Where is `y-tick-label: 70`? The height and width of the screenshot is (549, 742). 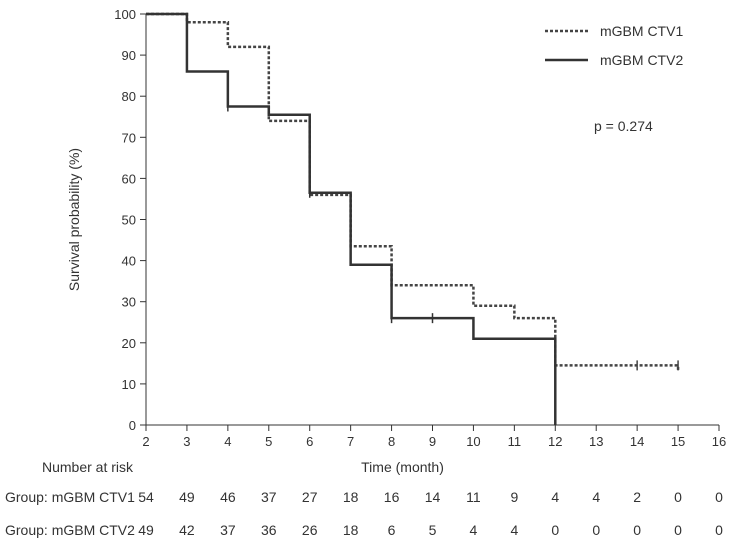
y-tick-label: 70 is located at coordinates (129, 137).